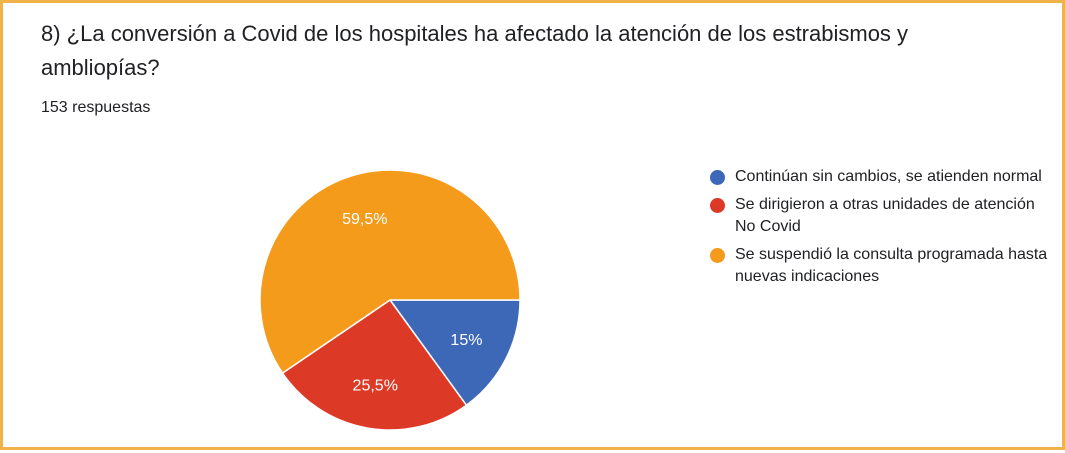  What do you see at coordinates (364, 219) in the screenshot?
I see `slice-label: 59,5%` at bounding box center [364, 219].